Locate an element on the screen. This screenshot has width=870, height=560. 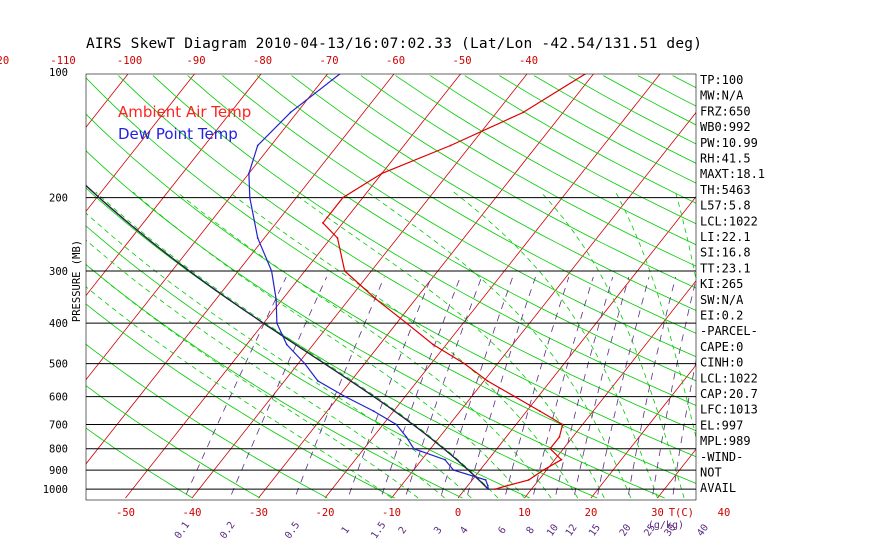
top-temperature-tick-label: -90 is located at coordinates (196, 61).